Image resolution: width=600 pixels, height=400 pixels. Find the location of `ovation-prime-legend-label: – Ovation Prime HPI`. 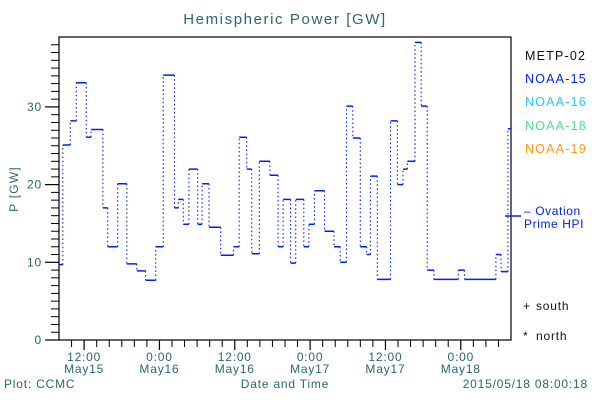

ovation-prime-legend-label: – Ovation Prime HPI is located at coordinates (554, 218).